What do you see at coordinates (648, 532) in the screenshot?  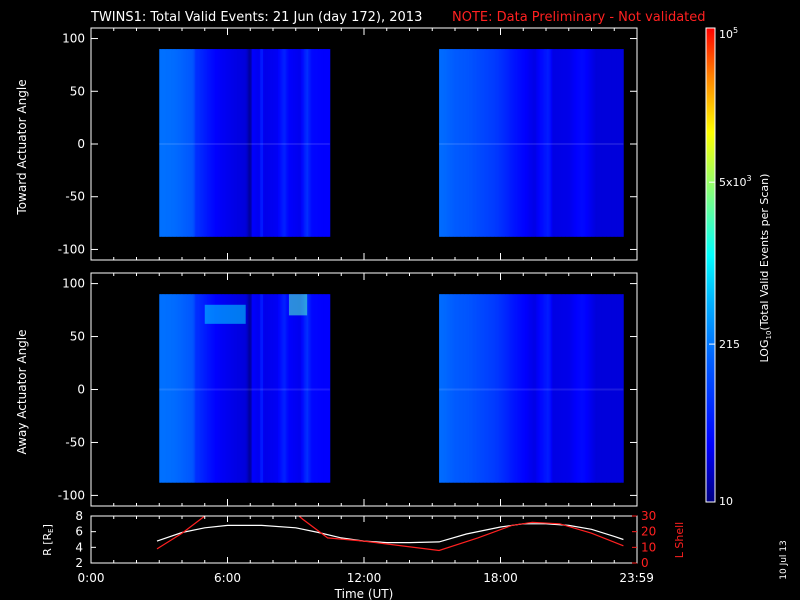 I see `y2-tick-label: 20` at bounding box center [648, 532].